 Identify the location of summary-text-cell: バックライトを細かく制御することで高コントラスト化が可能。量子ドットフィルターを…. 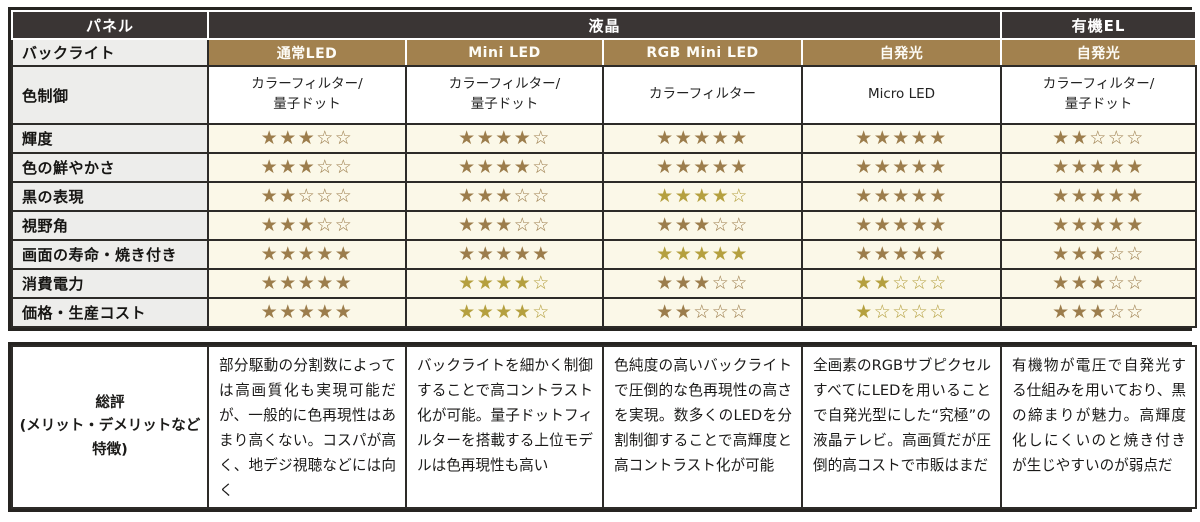
(504, 427).